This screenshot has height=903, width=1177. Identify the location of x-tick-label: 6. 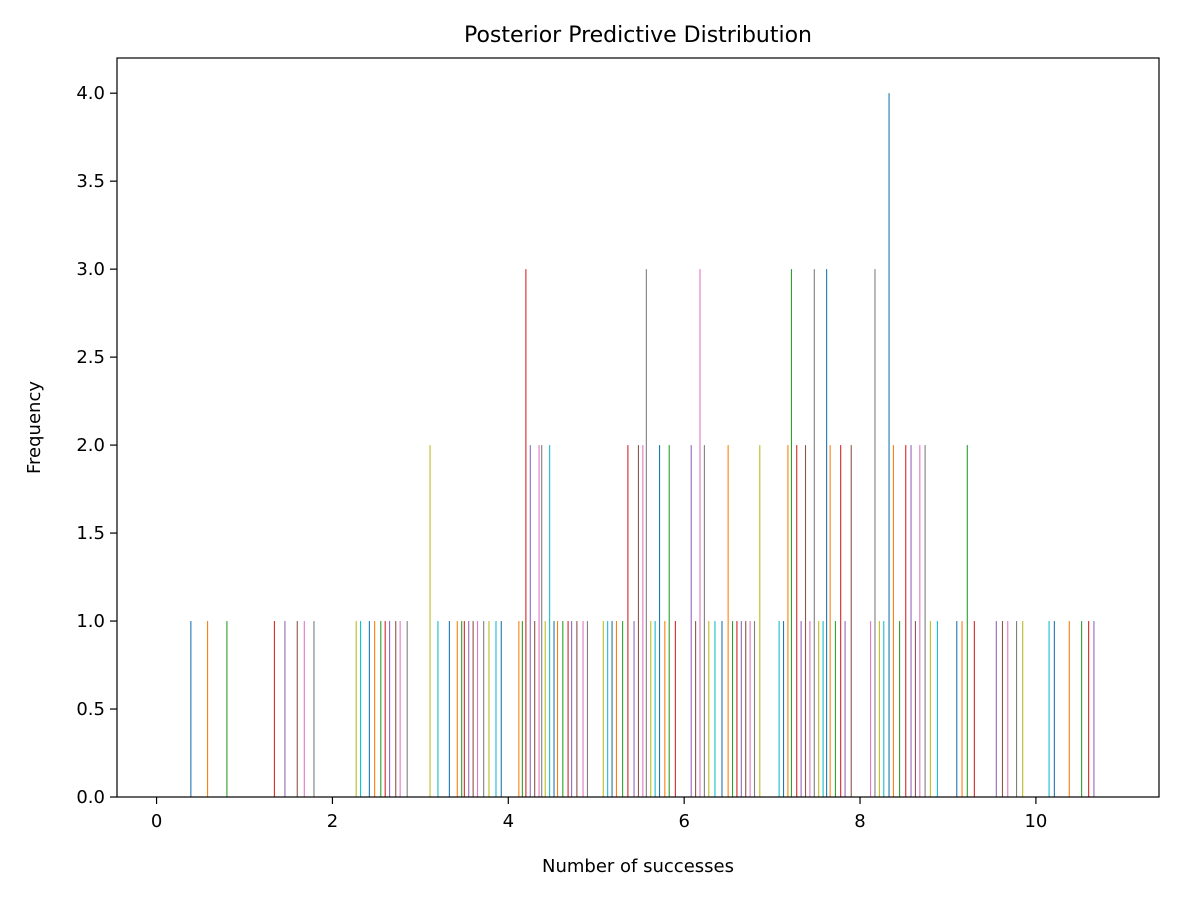
(683, 821).